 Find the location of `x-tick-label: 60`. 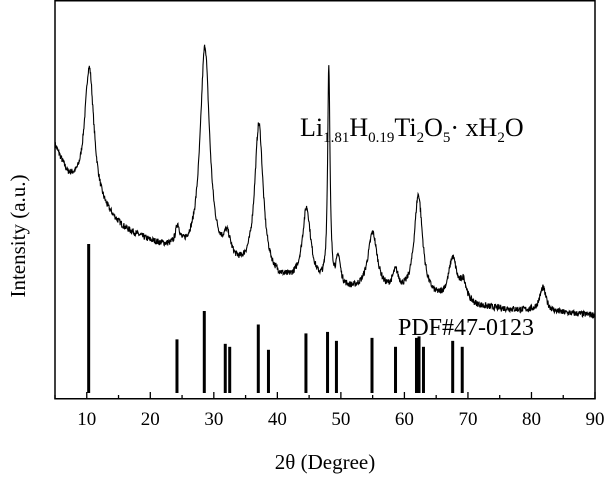

x-tick-label: 60 is located at coordinates (404, 419).